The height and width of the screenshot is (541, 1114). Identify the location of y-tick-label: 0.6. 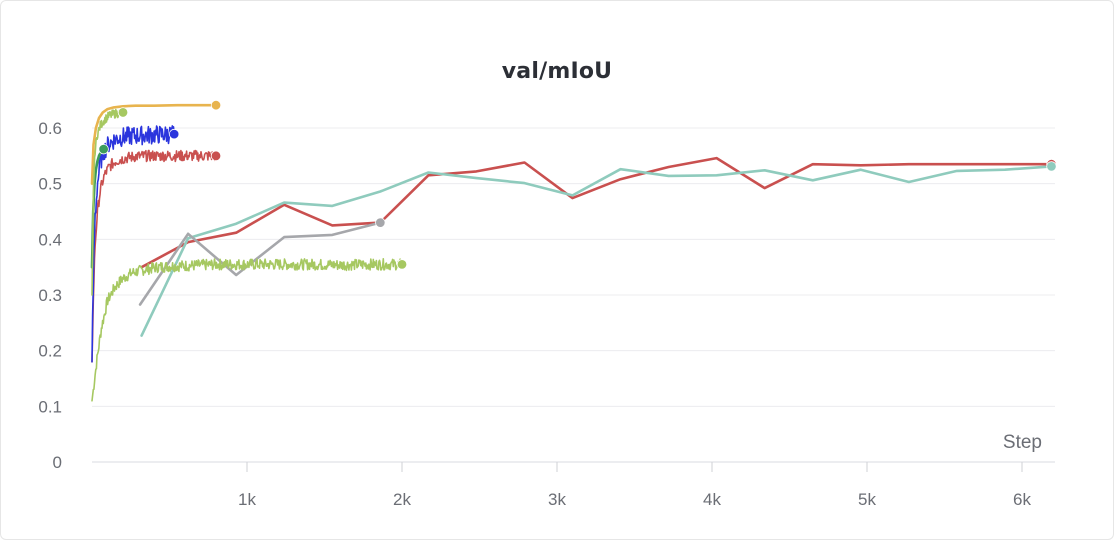
(50, 128).